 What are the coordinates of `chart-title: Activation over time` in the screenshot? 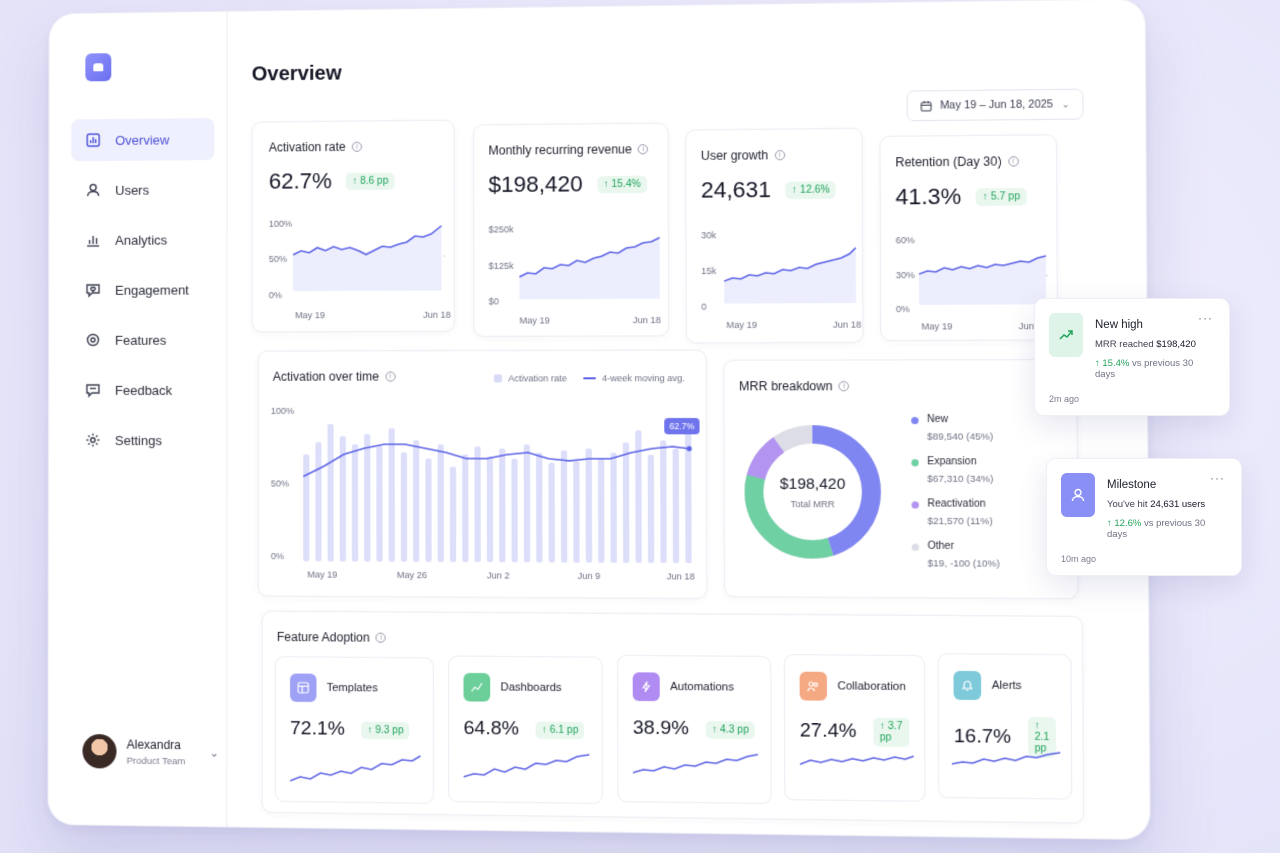 It's located at (326, 376).